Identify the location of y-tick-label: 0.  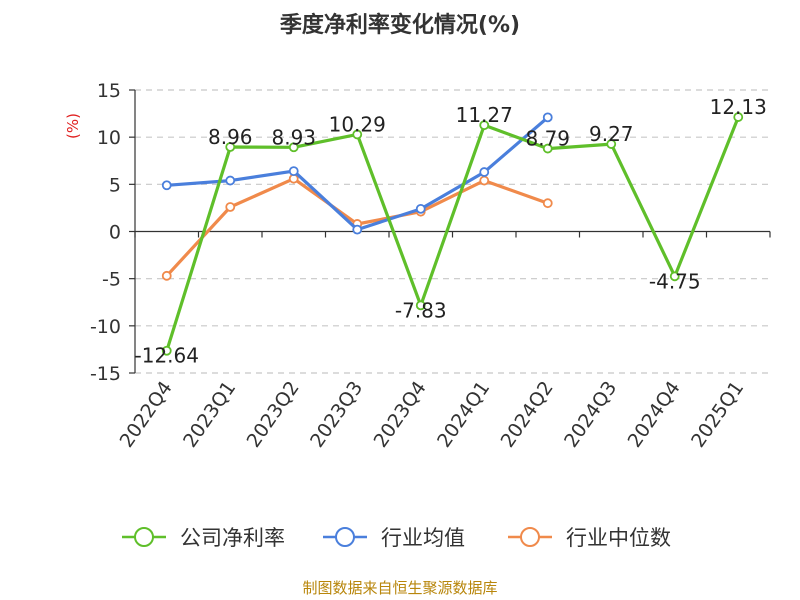
(115, 233).